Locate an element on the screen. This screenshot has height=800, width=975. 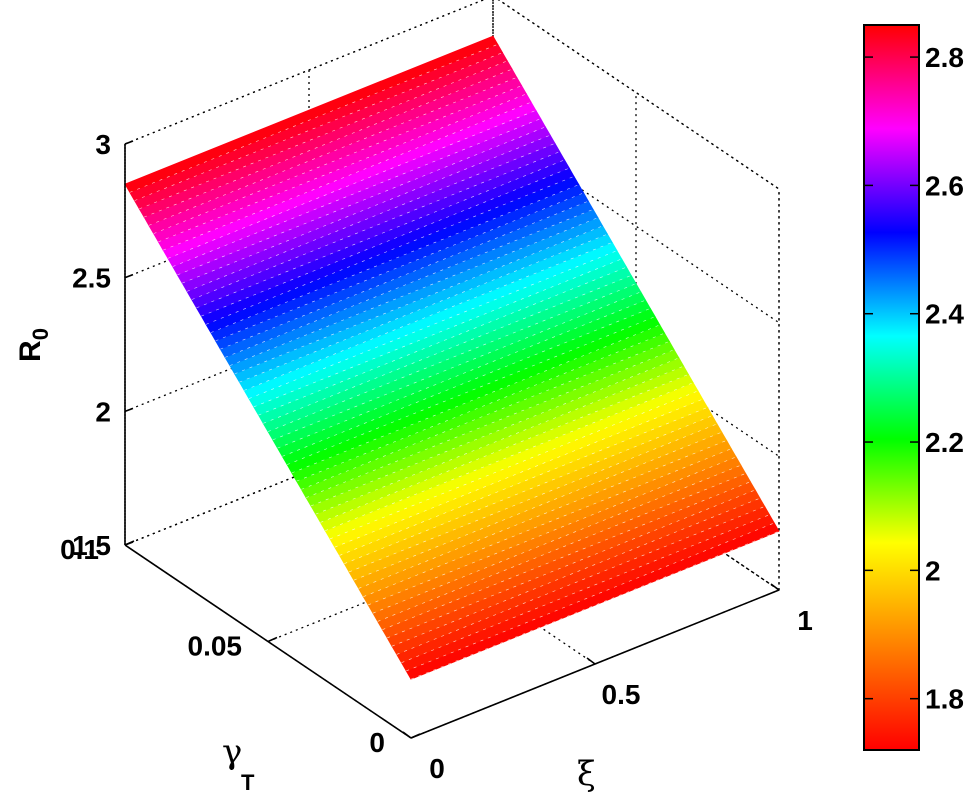
svg-text: R0 is located at coordinates (33, 345).